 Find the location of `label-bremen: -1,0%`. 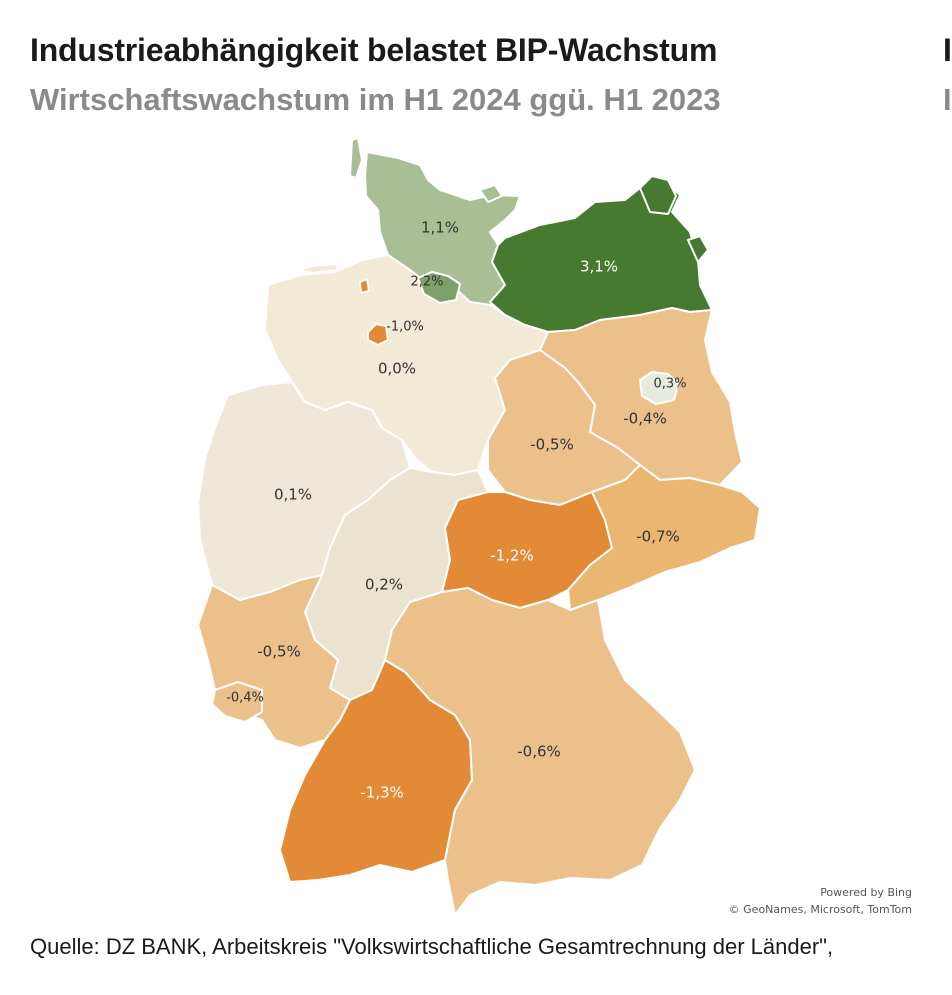

label-bremen: -1,0% is located at coordinates (405, 327).